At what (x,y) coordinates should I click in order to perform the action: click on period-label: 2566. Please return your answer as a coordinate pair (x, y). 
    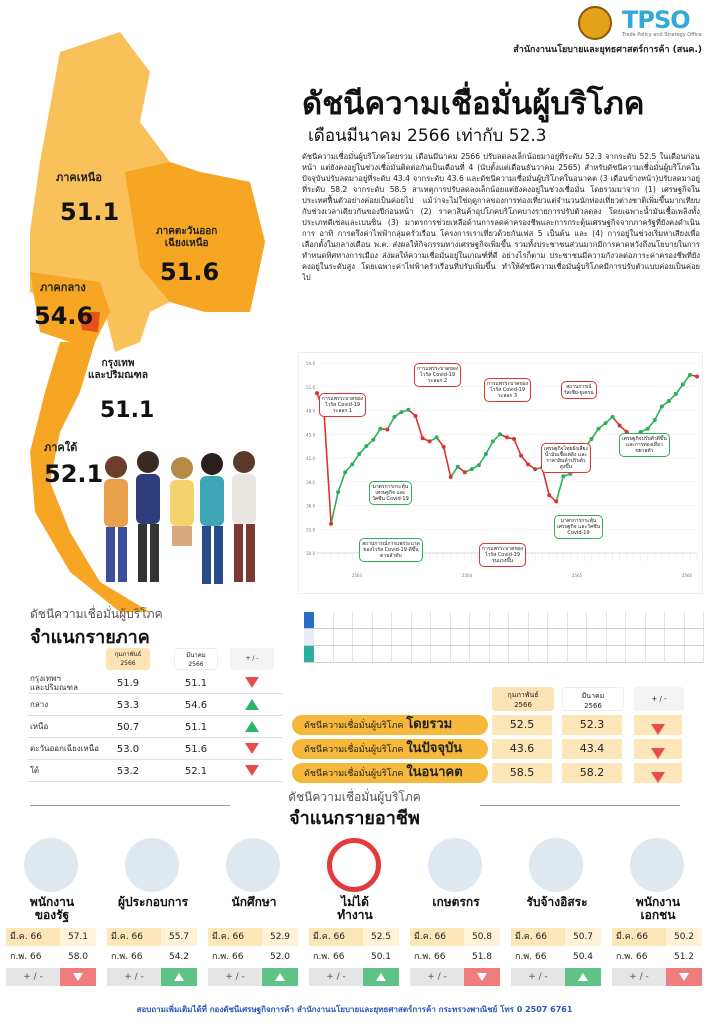
    Looking at the image, I should click on (687, 575).